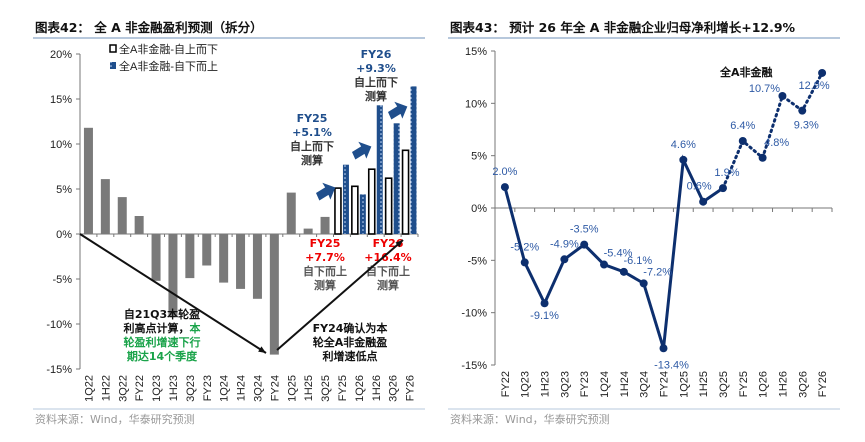 This screenshot has width=865, height=442. Describe the element at coordinates (360, 388) in the screenshot. I see `x-tick-label: 1Q26` at that location.